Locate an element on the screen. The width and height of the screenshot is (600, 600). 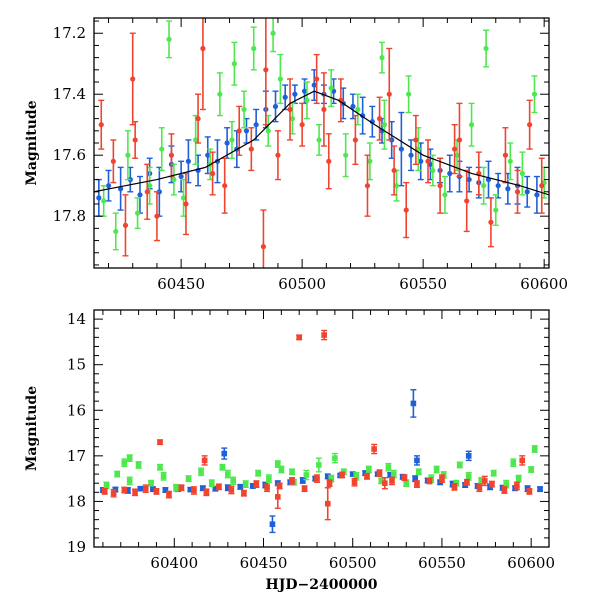
model-curve is located at coordinates (321, 143).